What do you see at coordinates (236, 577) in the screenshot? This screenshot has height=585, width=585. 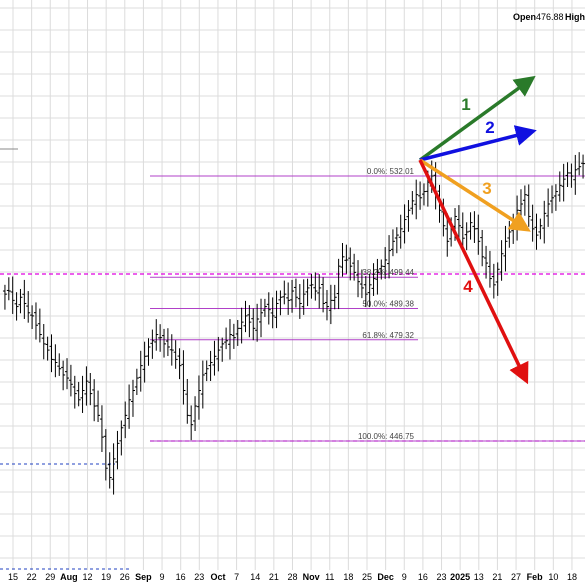 I see `x-tick-label: 7` at bounding box center [236, 577].